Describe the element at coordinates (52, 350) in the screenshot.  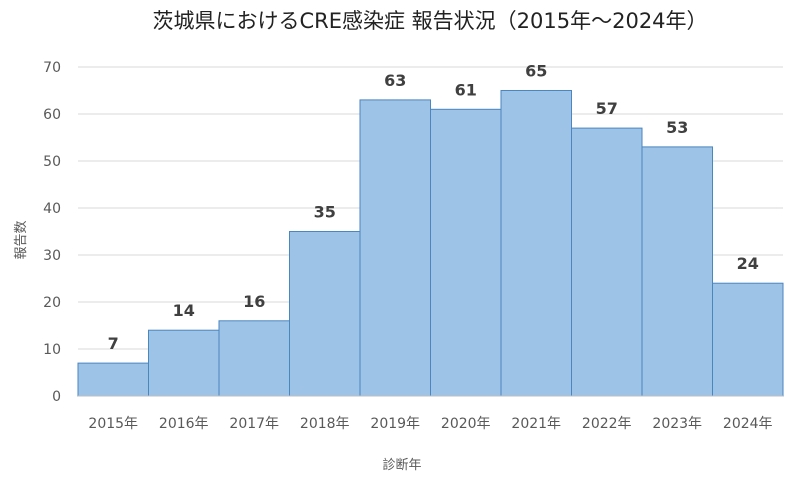
I see `y-tick-label: 10` at that location.